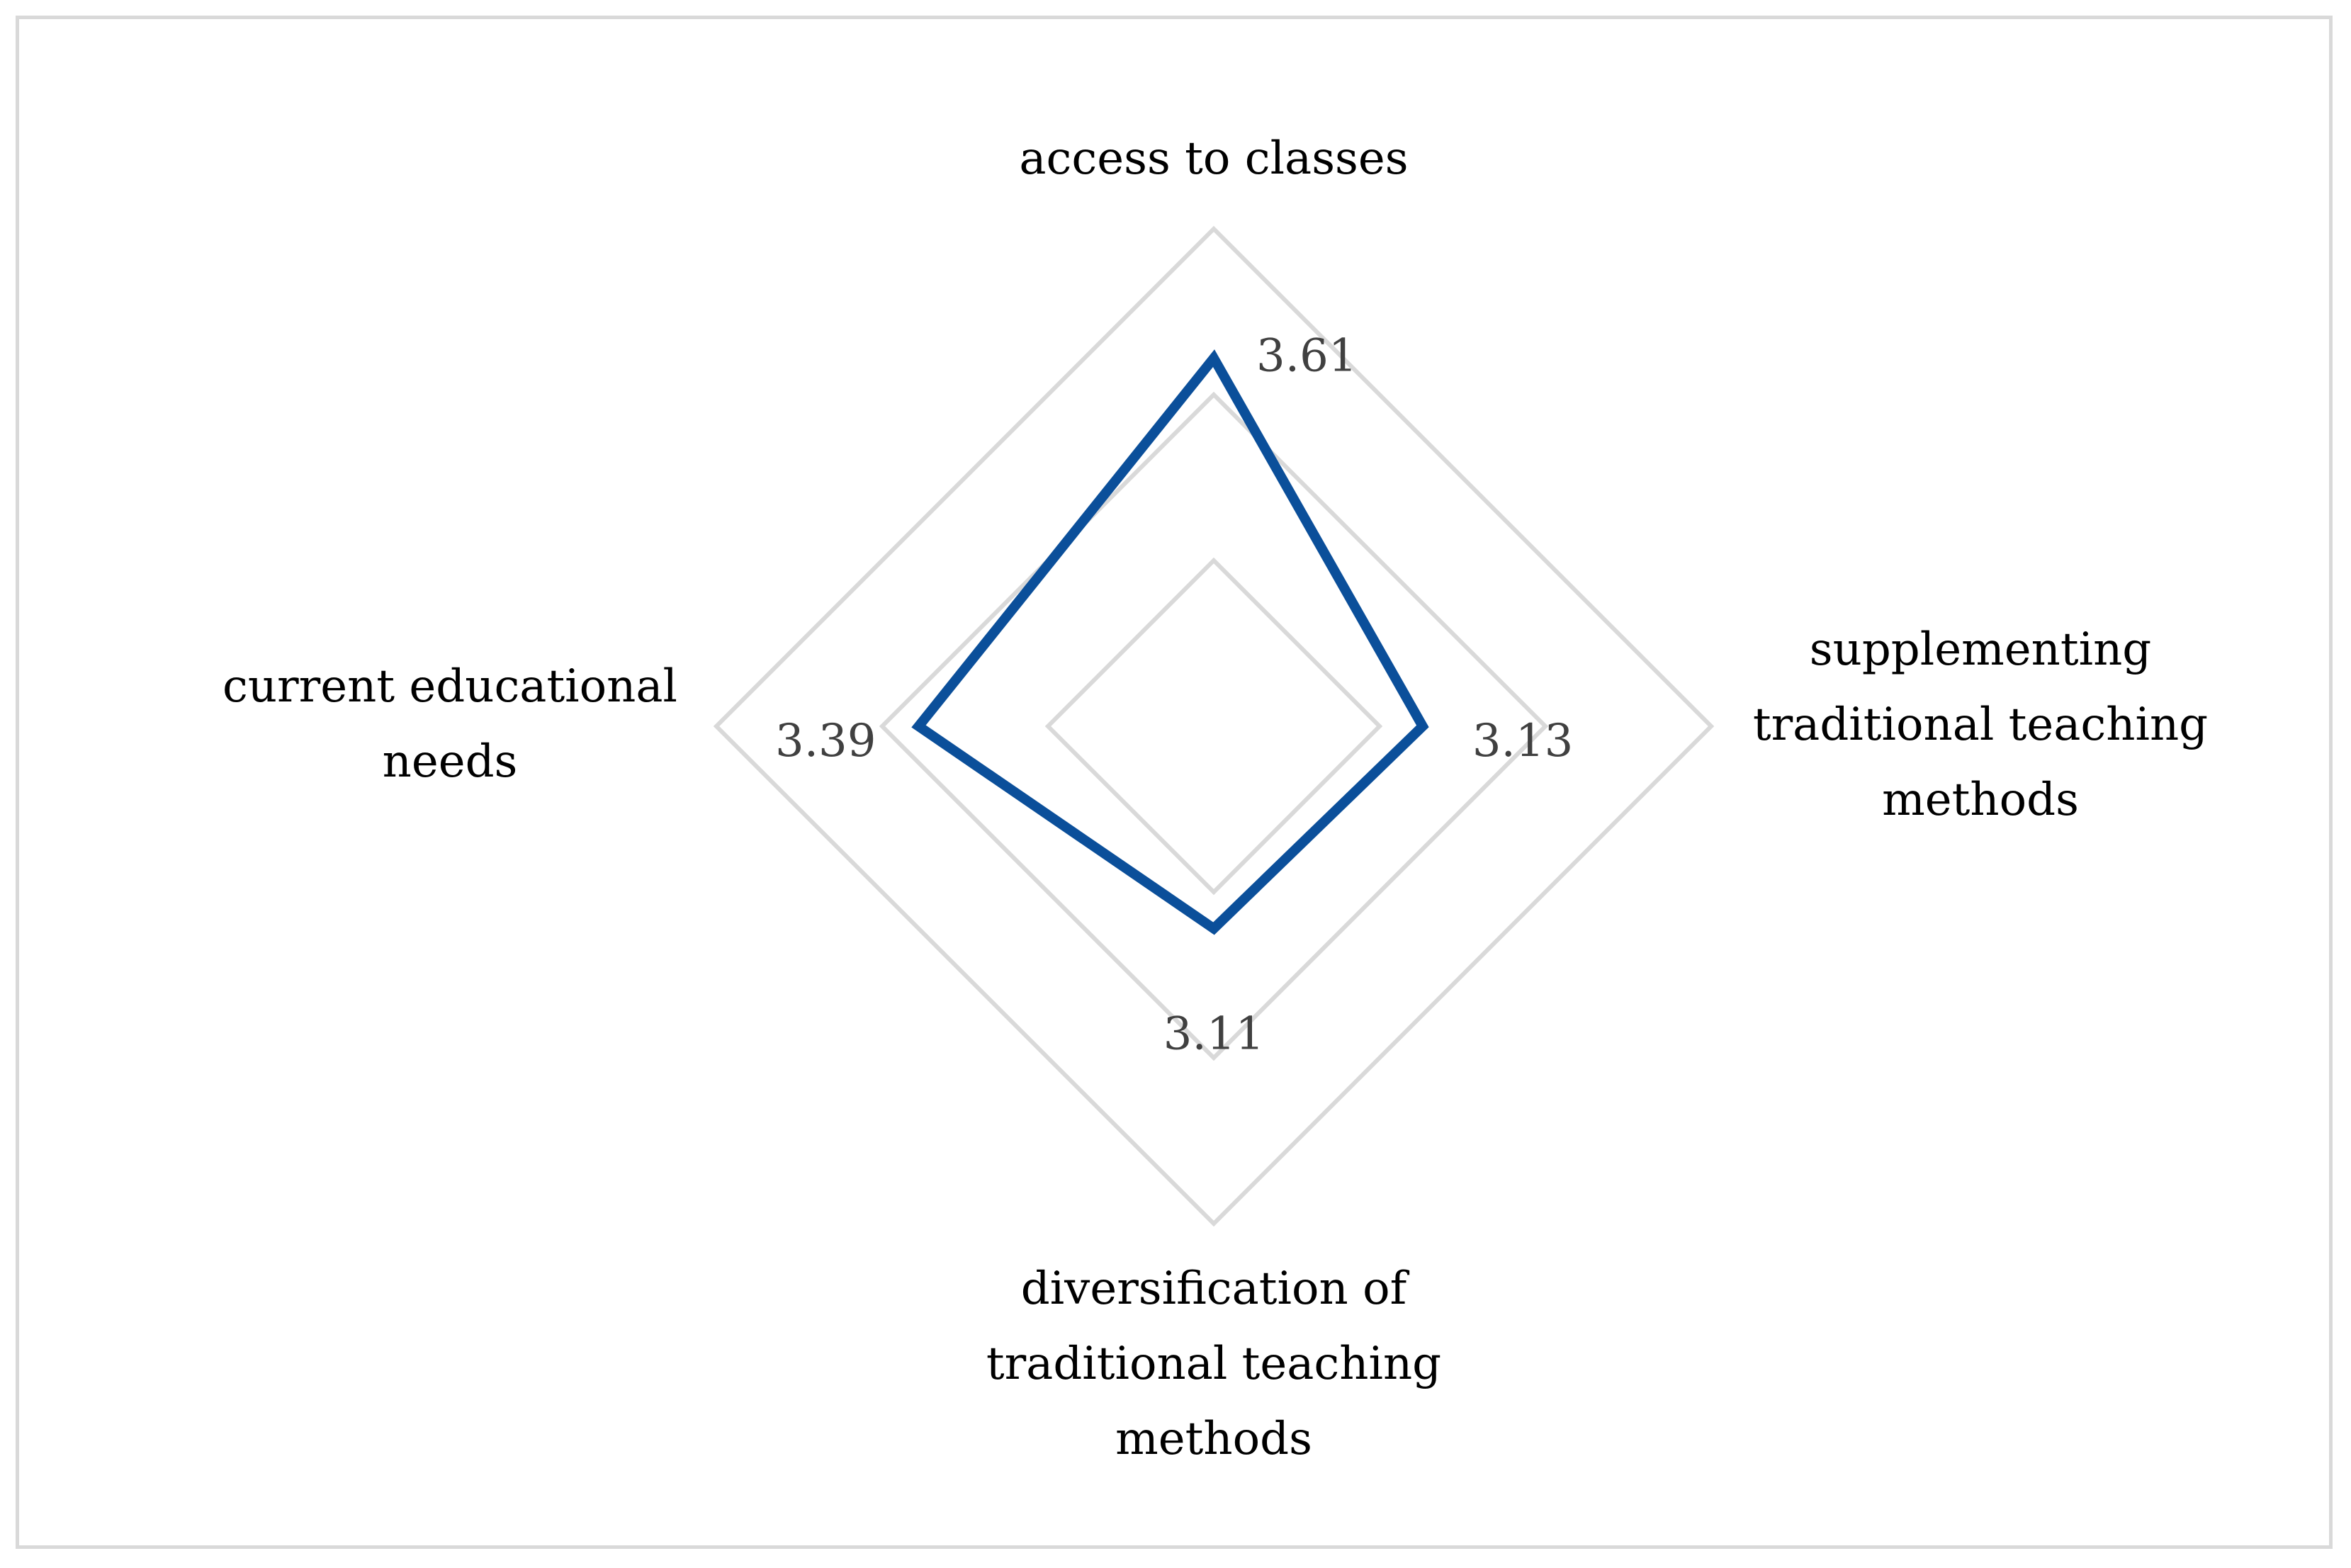 The height and width of the screenshot is (1568, 2351). I want to click on category-label-1-line-1: traditional teaching, so click(1980, 725).